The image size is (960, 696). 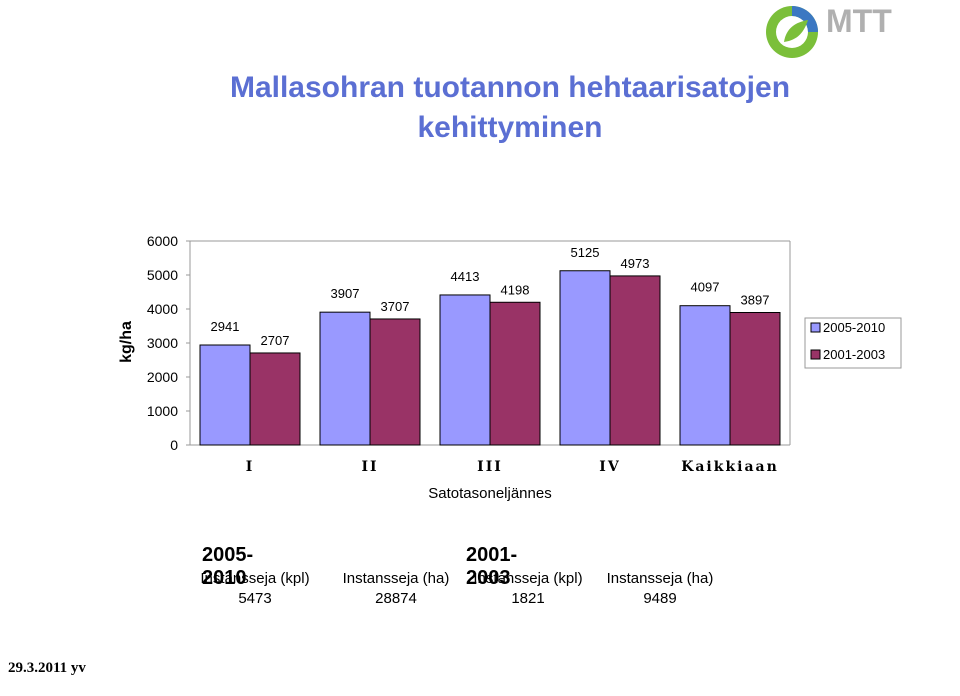 What do you see at coordinates (730, 467) in the screenshot?
I see `x-tick-label: Kaikkiaan` at bounding box center [730, 467].